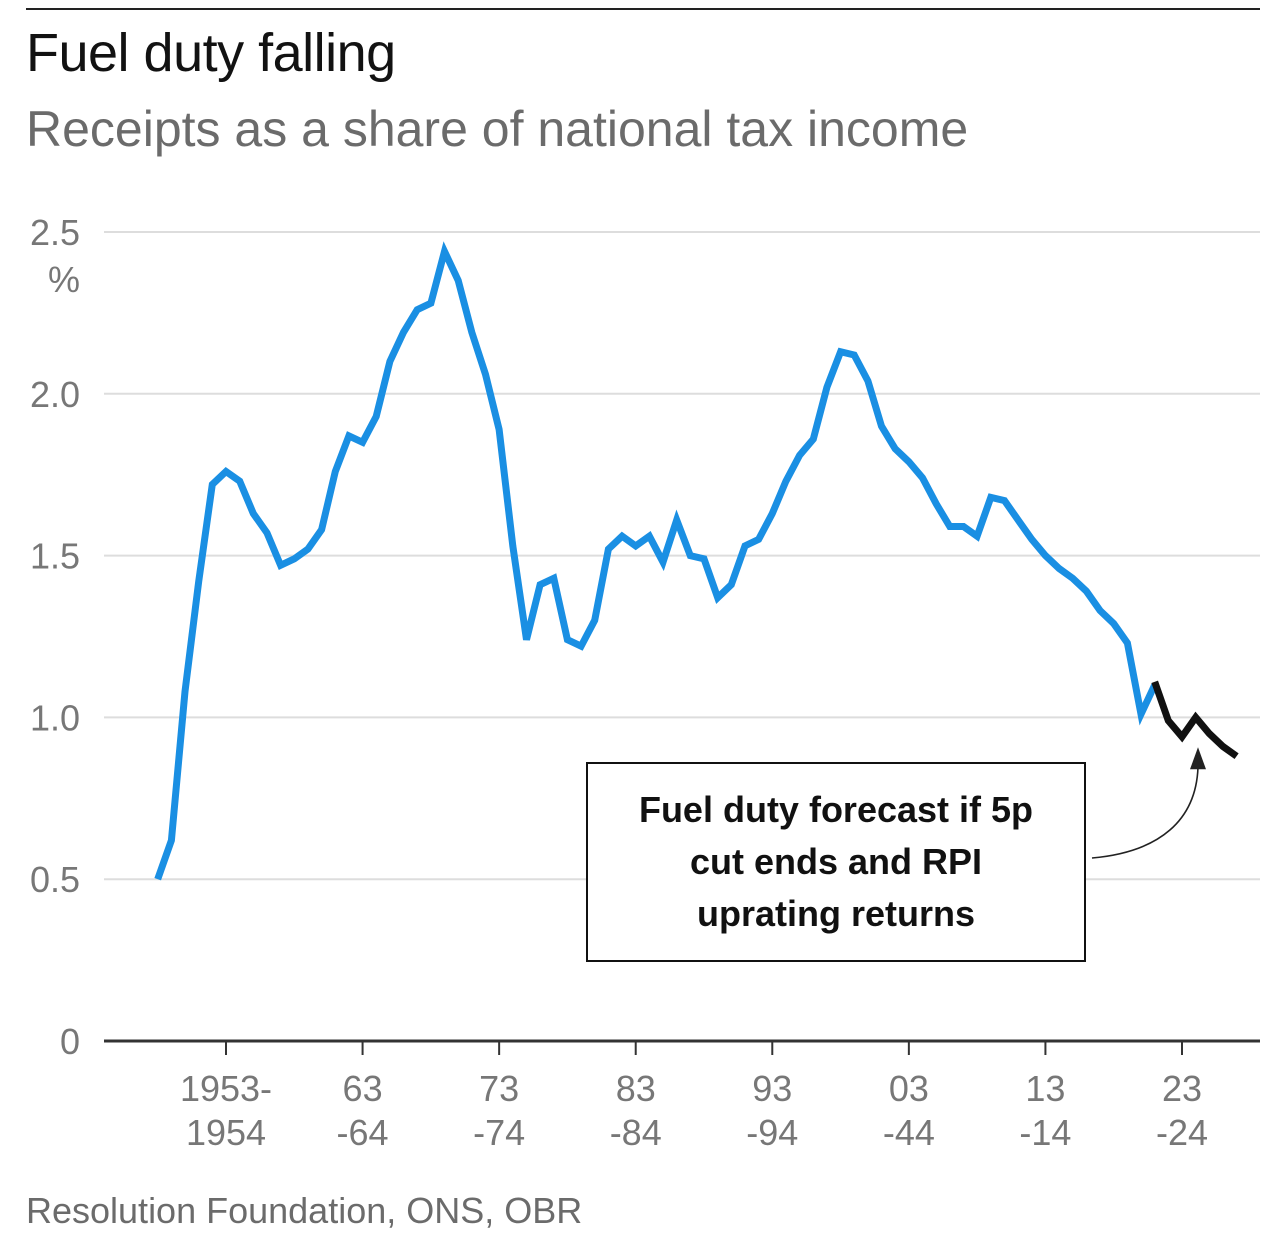 This screenshot has width=1284, height=1256. I want to click on x-tick-label: 23, so click(1182, 1088).